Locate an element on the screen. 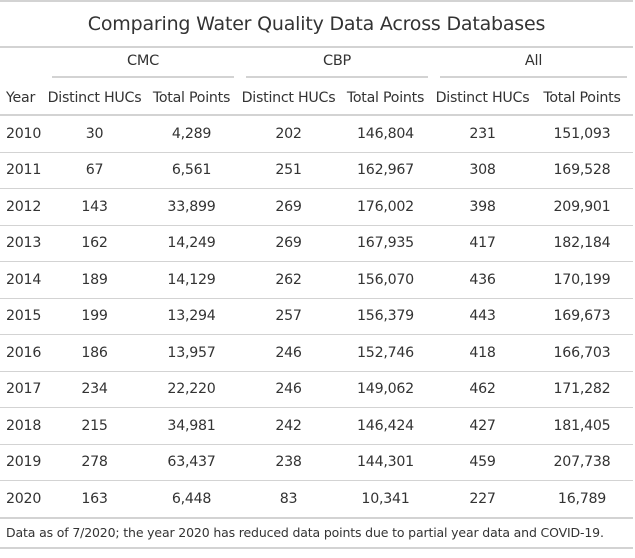  cell-cbp-points: 146,424 is located at coordinates (385, 425).